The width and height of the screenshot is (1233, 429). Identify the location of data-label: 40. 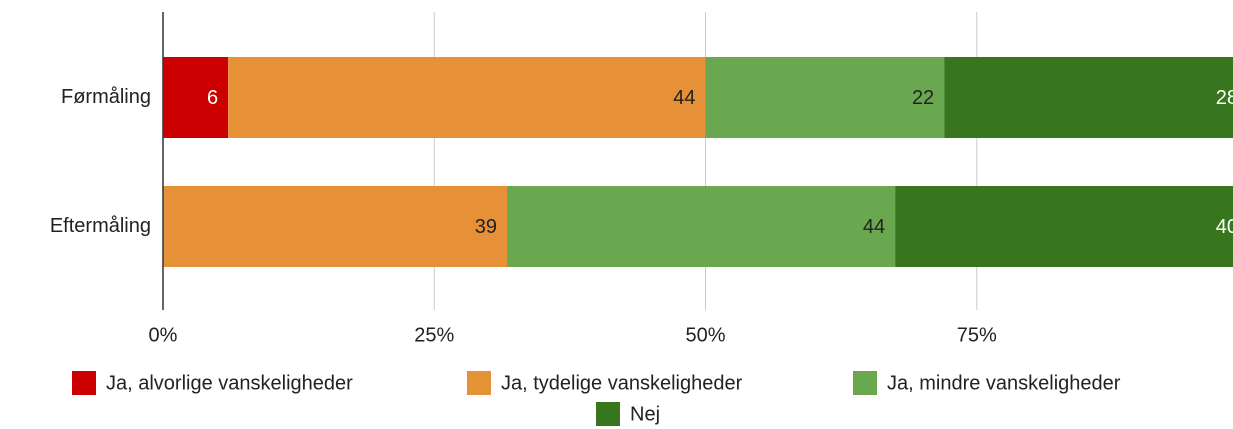
(1224, 227).